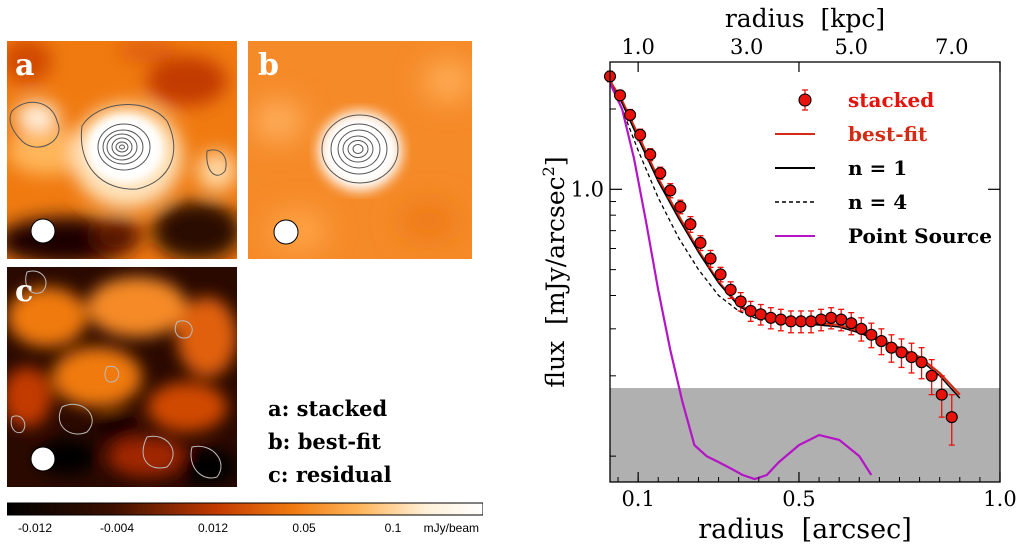  What do you see at coordinates (324, 441) in the screenshot?
I see `panel-legend-item-b: b: best-fit` at bounding box center [324, 441].